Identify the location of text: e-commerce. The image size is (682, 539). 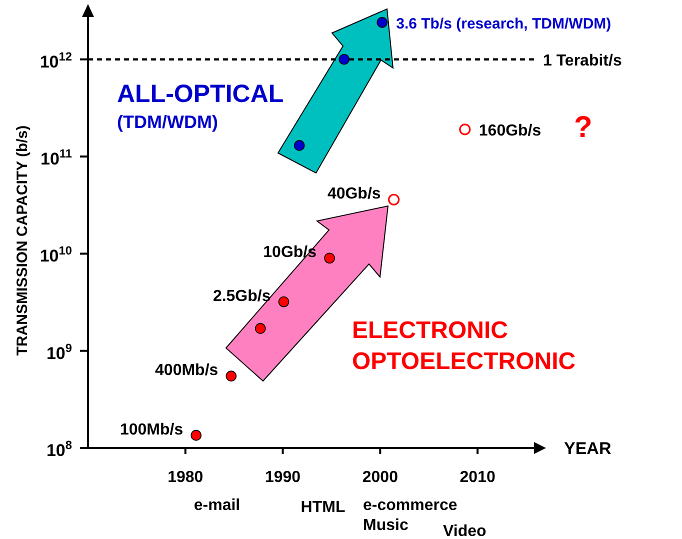
(410, 505).